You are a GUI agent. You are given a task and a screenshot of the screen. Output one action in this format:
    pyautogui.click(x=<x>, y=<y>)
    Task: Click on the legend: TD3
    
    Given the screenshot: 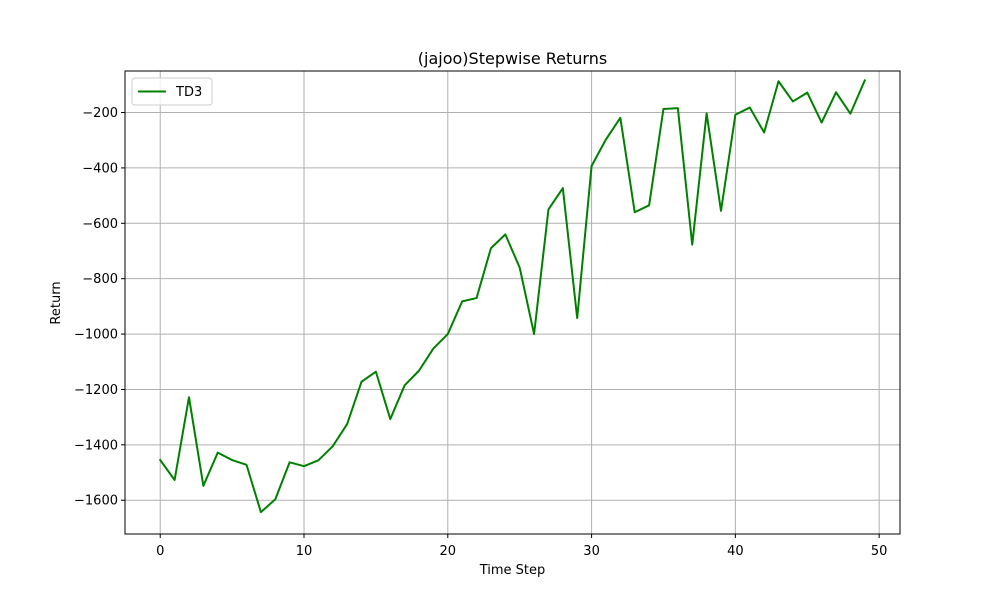 What is the action you would take?
    pyautogui.click(x=172, y=91)
    